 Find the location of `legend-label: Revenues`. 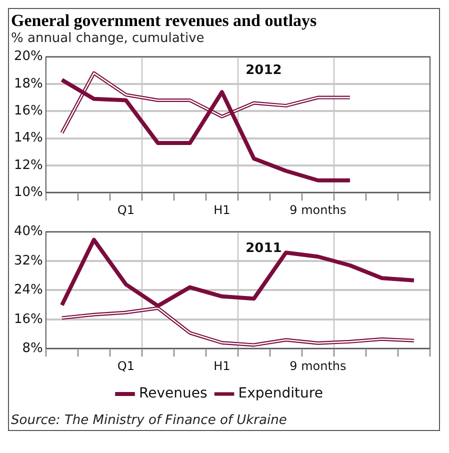

legend-label: Revenues is located at coordinates (173, 394).